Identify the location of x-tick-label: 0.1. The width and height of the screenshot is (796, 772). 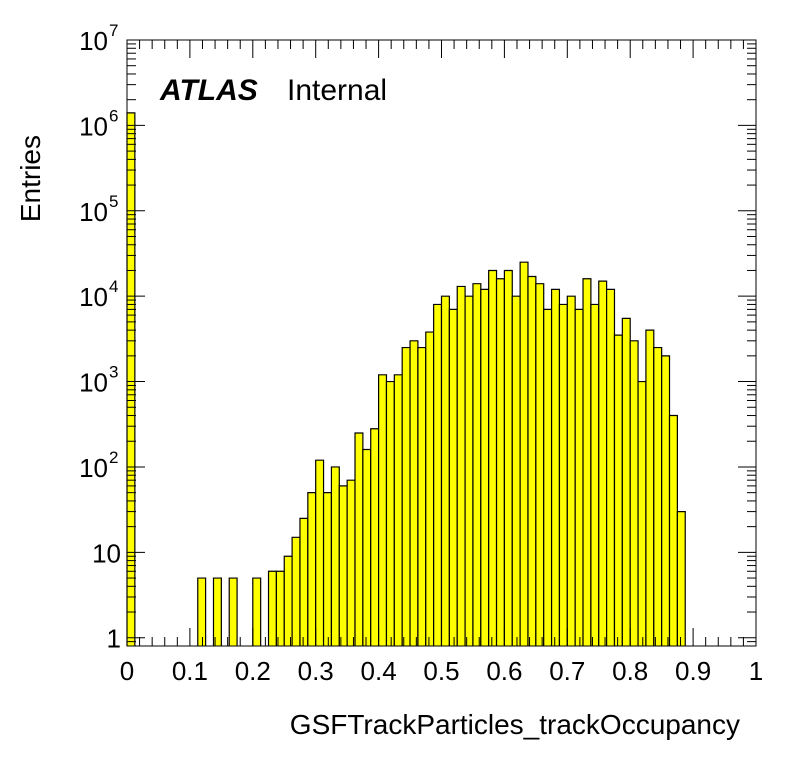
(190, 671).